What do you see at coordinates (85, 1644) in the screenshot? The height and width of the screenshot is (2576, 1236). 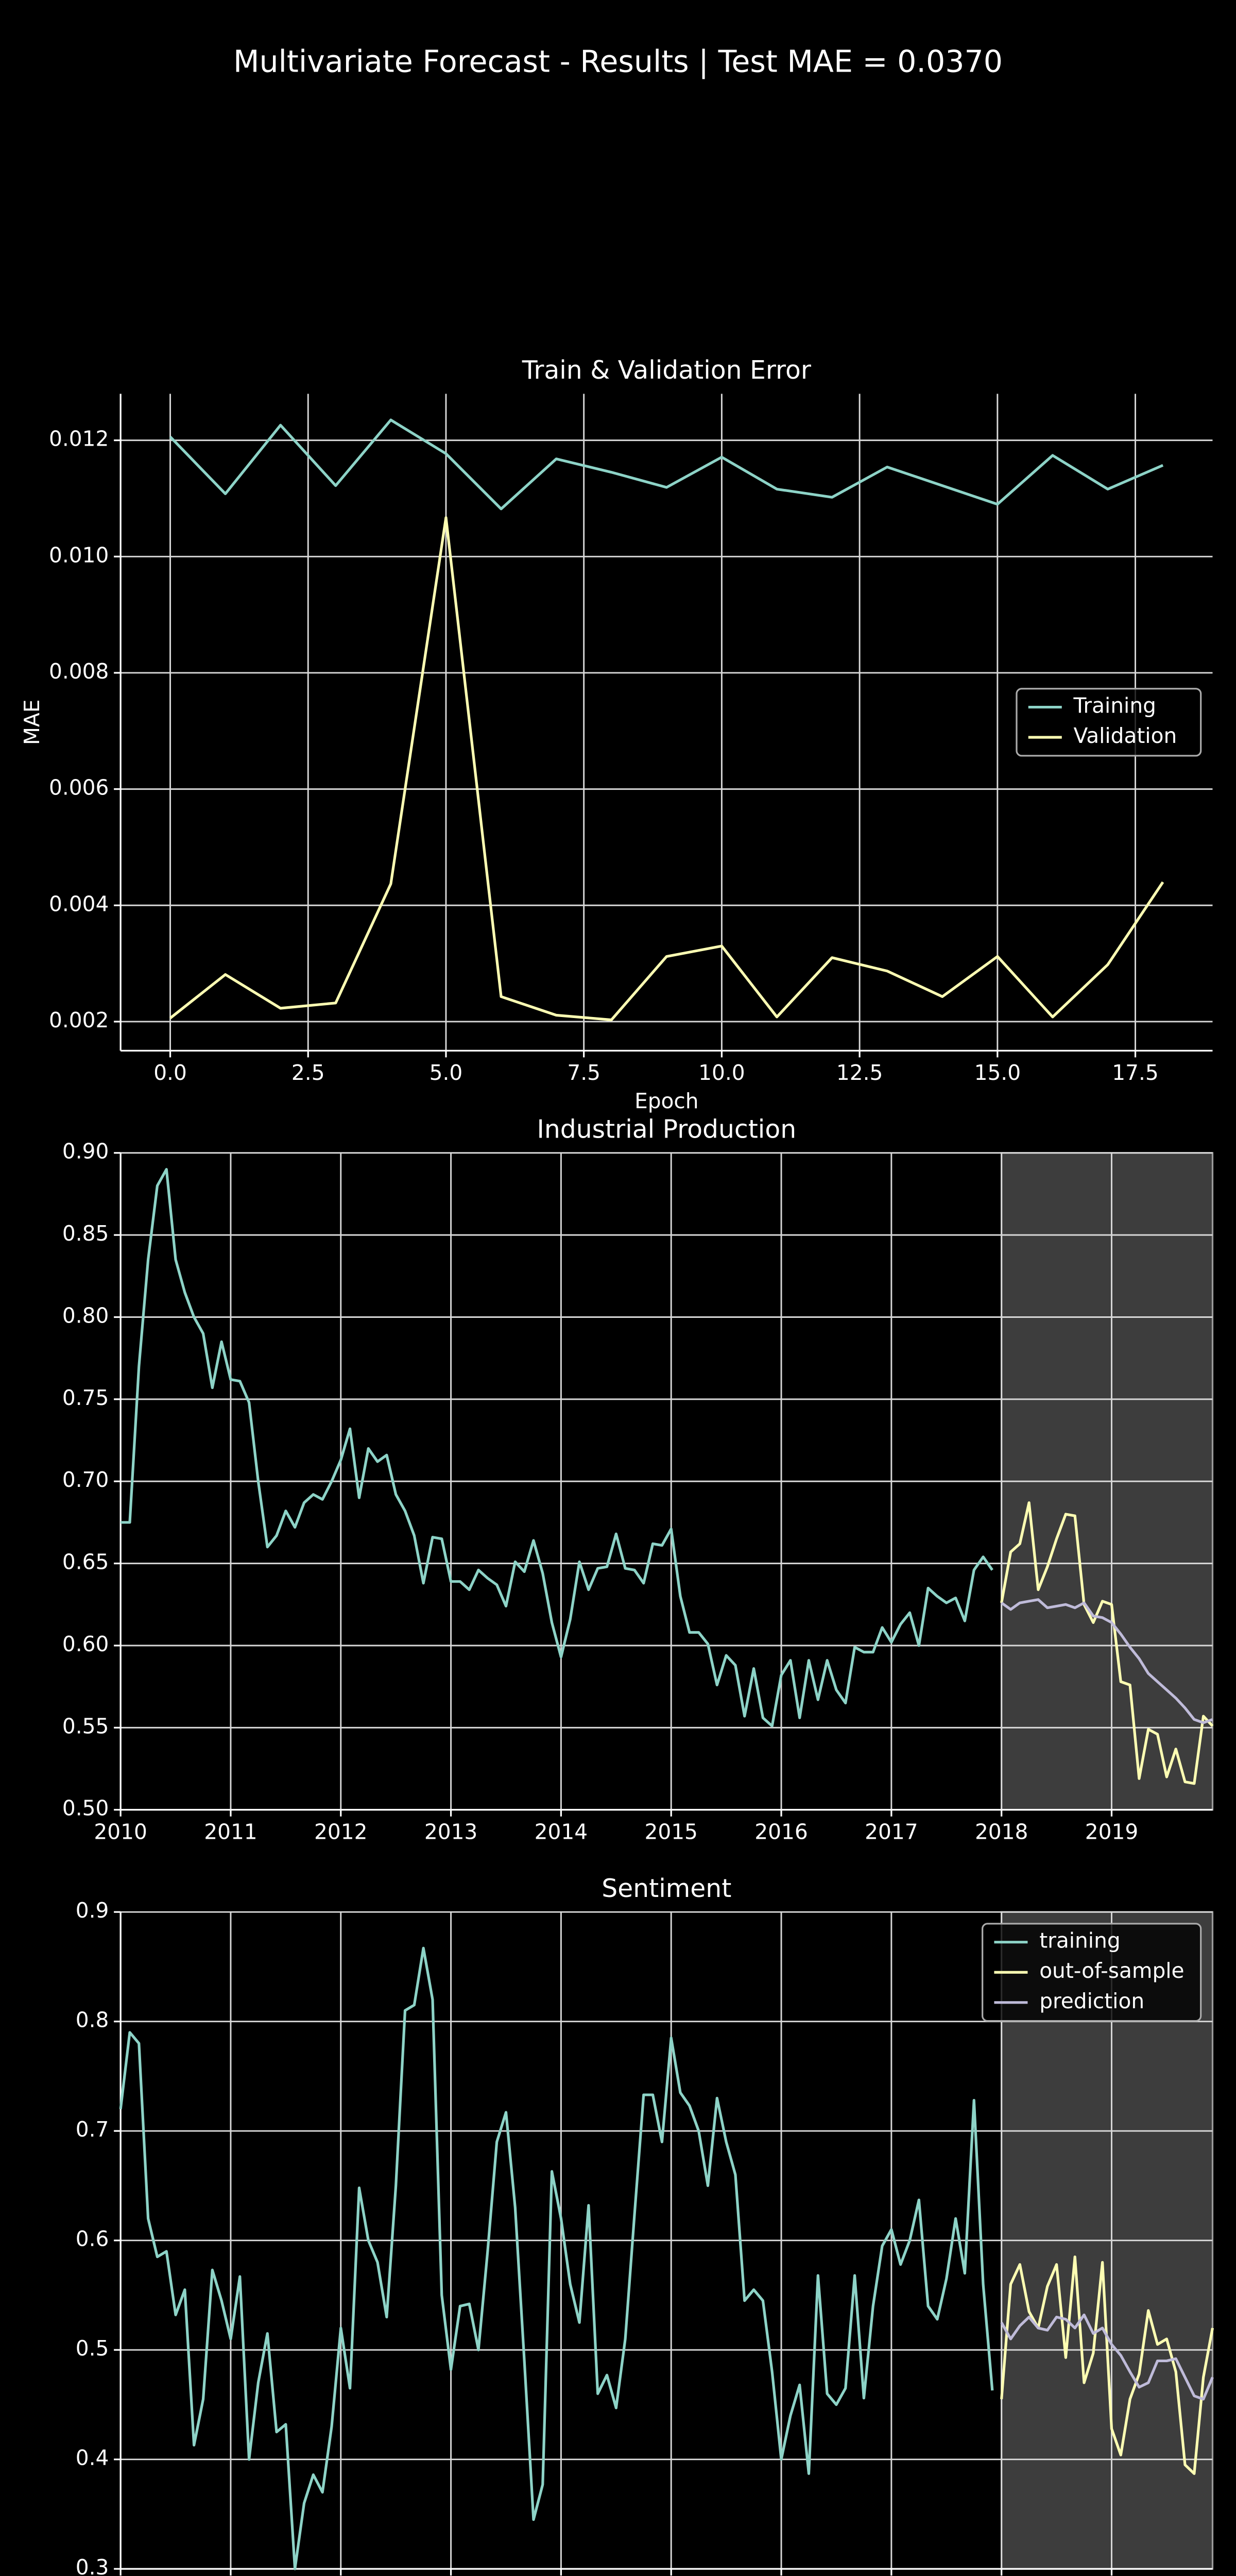 I see `y-tick-label: 0.60` at bounding box center [85, 1644].